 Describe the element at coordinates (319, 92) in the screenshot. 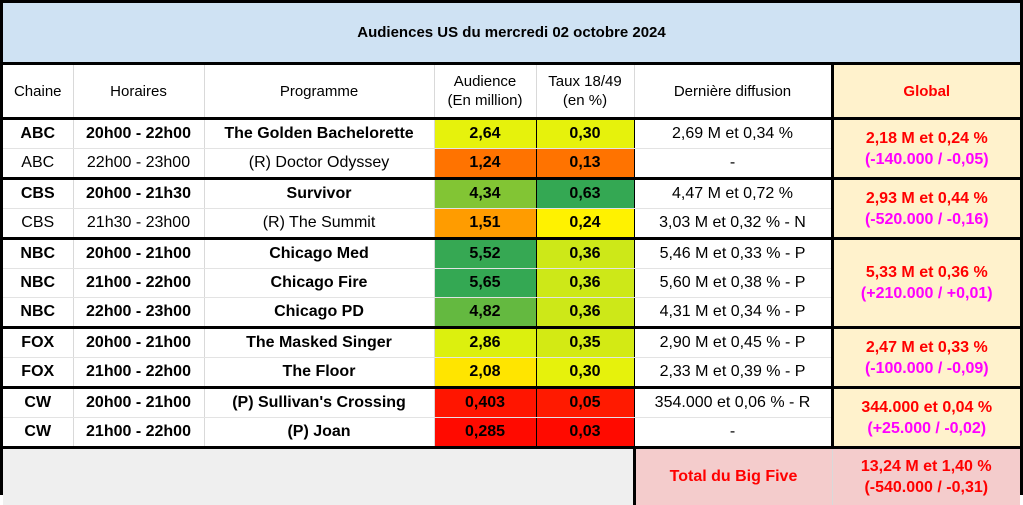

I see `header-programme: Programme` at that location.